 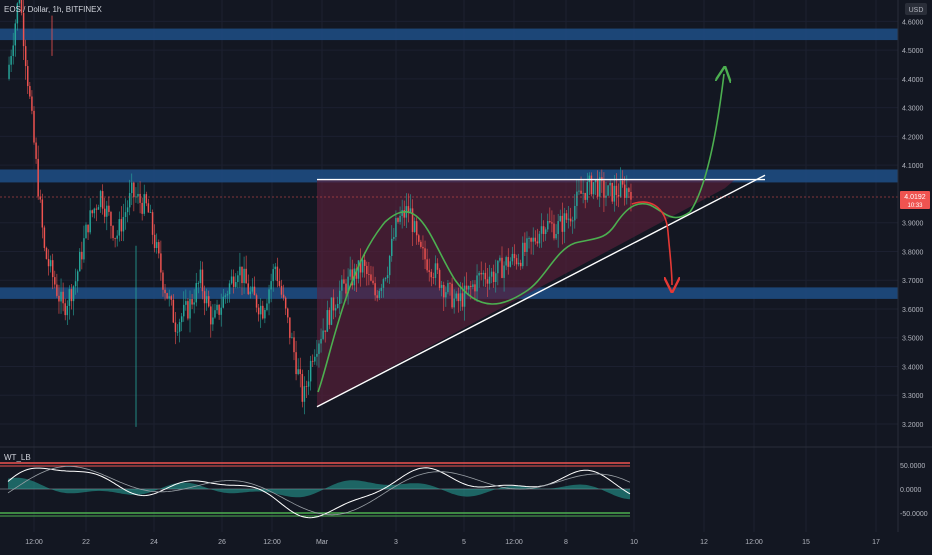 What do you see at coordinates (449, 34) in the screenshot?
I see `sr-zone` at bounding box center [449, 34].